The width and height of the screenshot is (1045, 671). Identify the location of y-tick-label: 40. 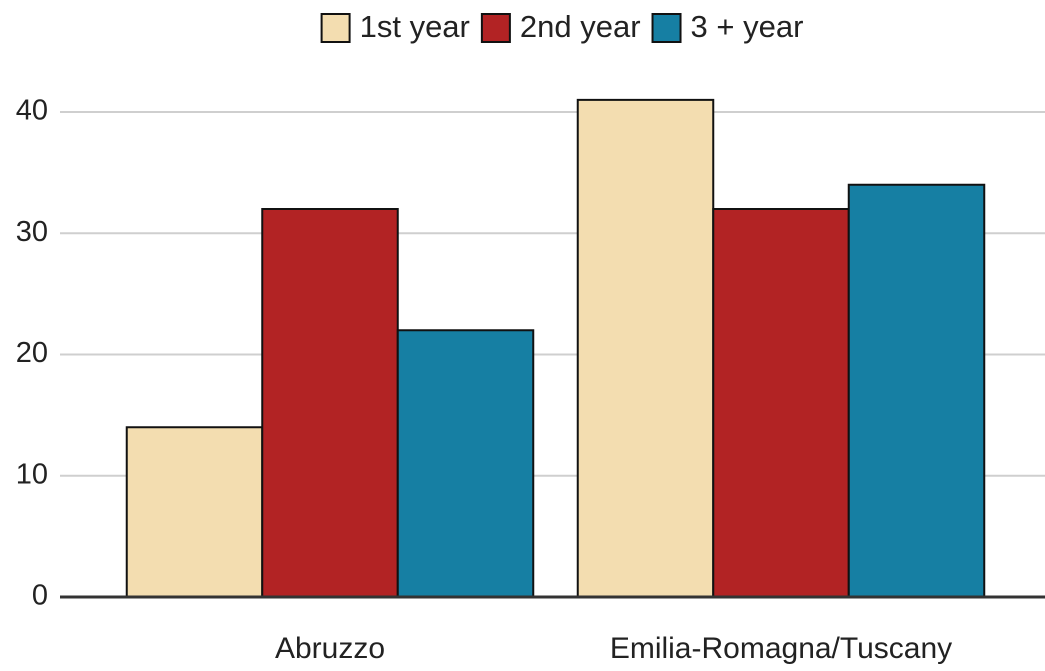
(32, 111).